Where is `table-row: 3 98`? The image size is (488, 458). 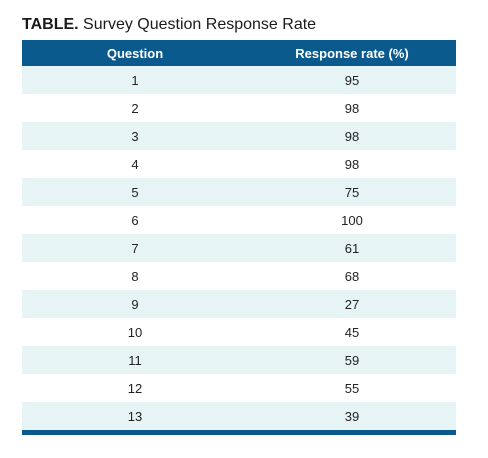 table-row: 3 98 is located at coordinates (239, 136).